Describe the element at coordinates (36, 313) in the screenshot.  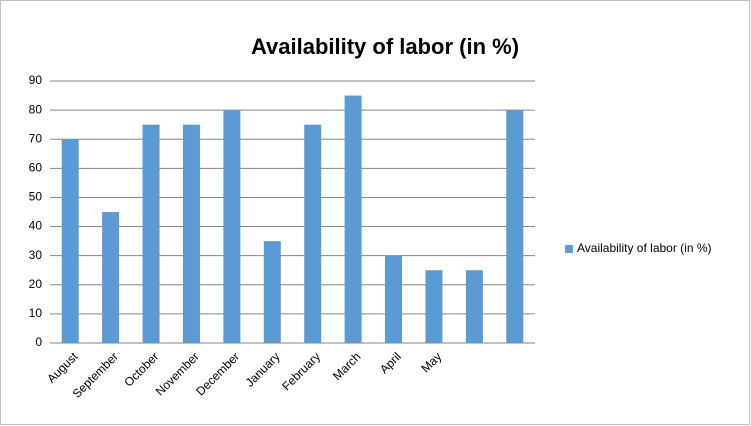
I see `y-tick-label: 10` at that location.